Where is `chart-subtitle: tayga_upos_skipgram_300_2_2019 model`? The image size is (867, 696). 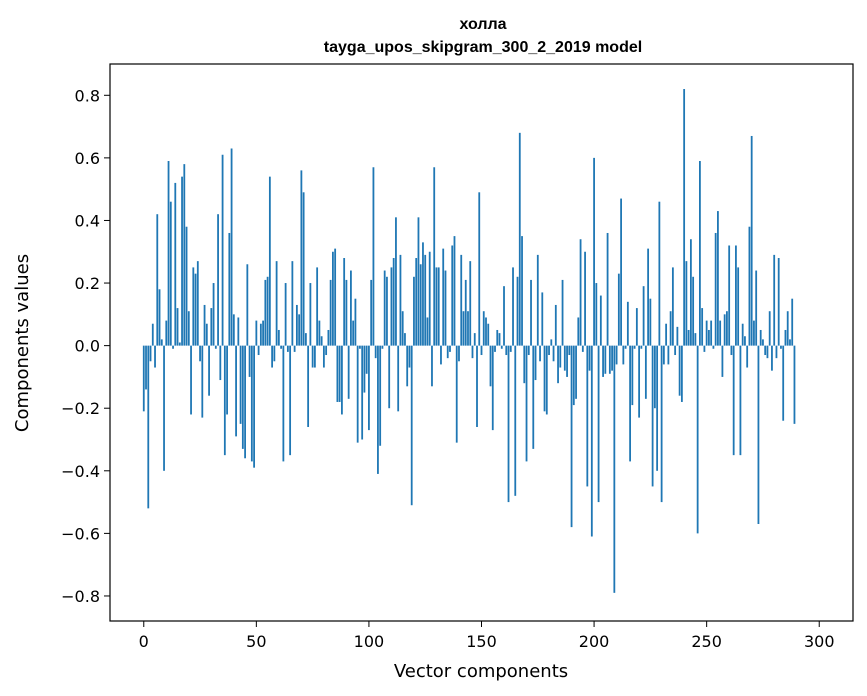 chart-subtitle: tayga_upos_skipgram_300_2_2019 model is located at coordinates (483, 47).